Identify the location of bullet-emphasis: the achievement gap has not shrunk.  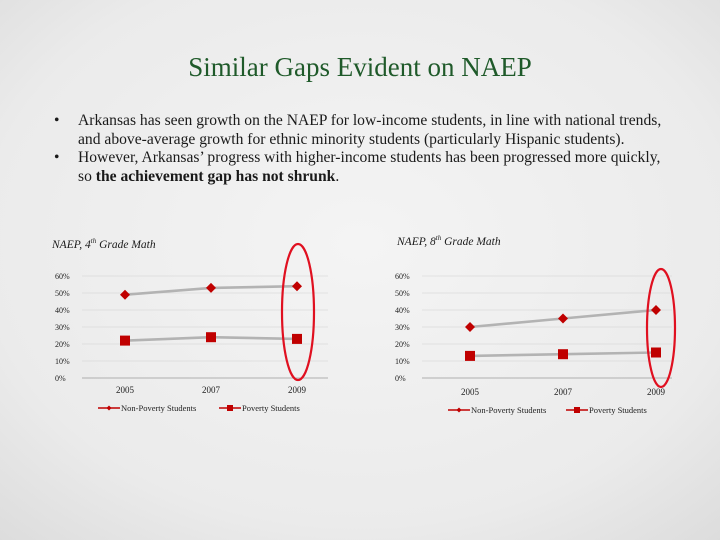
(215, 176).